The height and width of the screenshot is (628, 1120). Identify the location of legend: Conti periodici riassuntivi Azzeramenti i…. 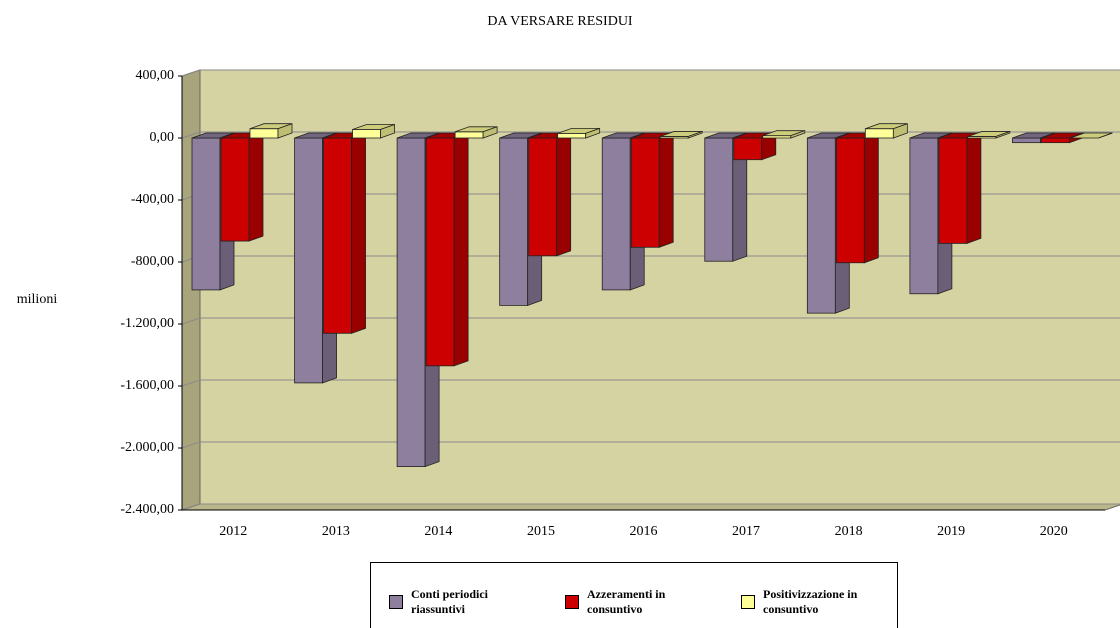
(634, 595).